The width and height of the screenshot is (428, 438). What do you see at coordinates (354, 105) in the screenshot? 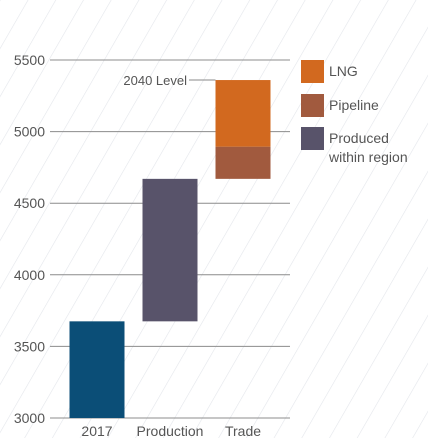
I see `legend-label-pipeline: Pipeline` at bounding box center [354, 105].